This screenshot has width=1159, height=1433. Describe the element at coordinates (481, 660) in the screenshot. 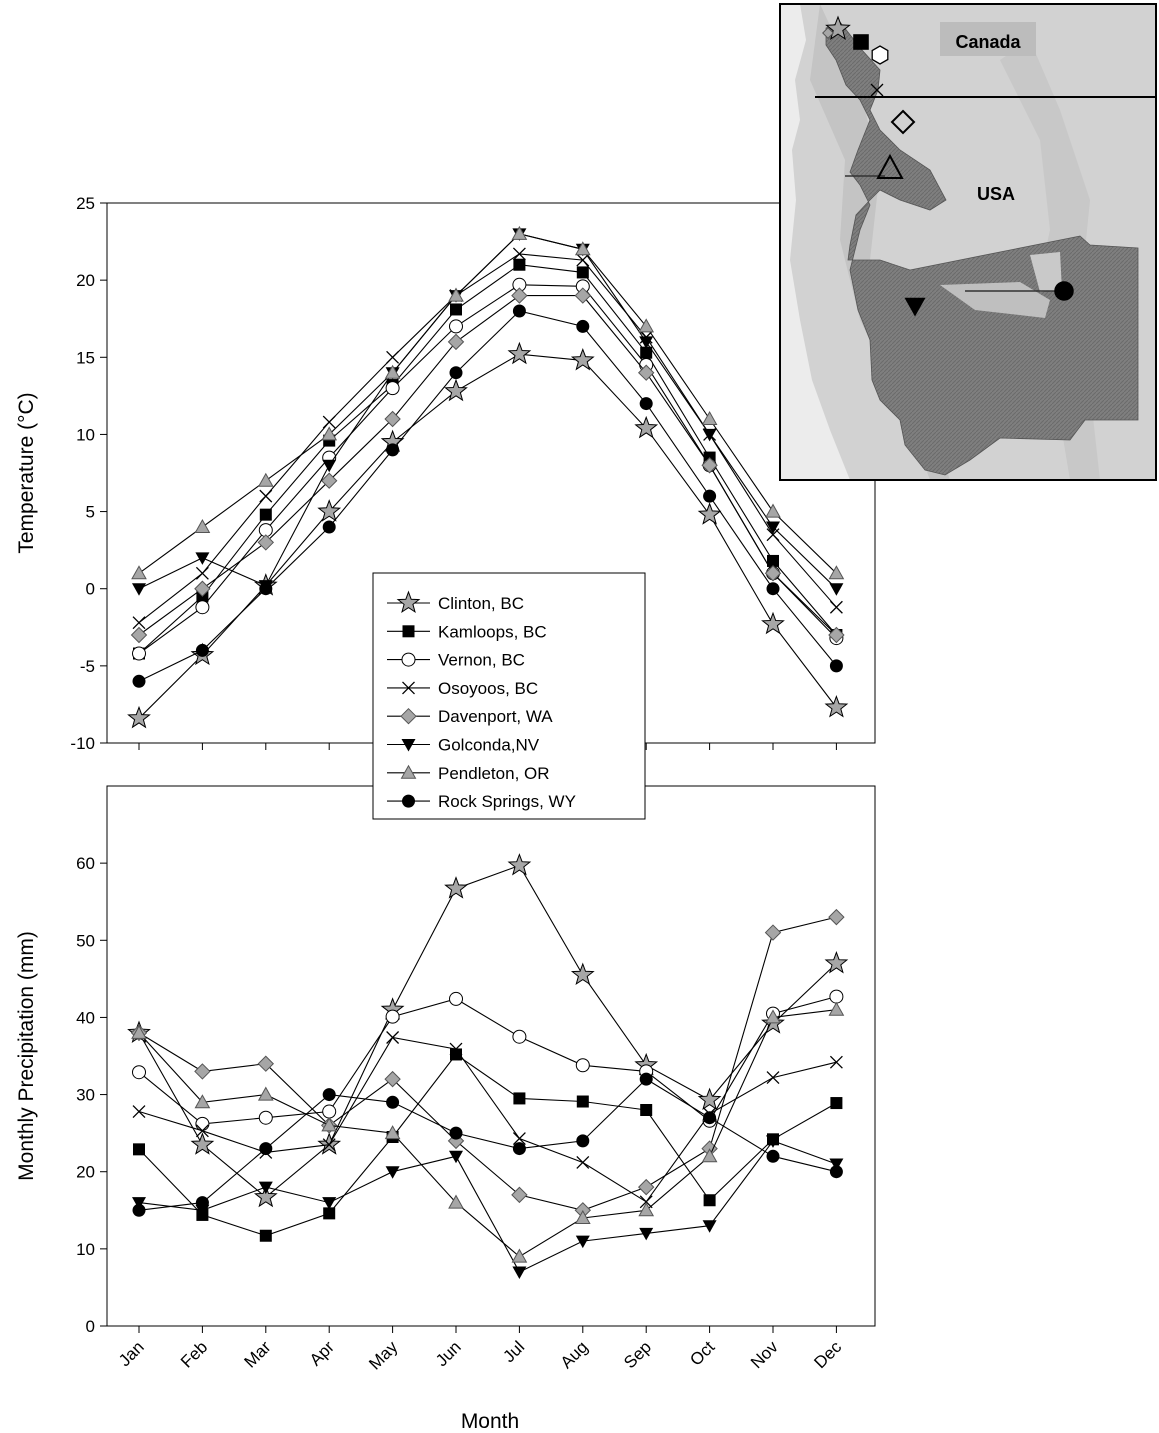

I see `legend-label: Vernon, BC` at that location.